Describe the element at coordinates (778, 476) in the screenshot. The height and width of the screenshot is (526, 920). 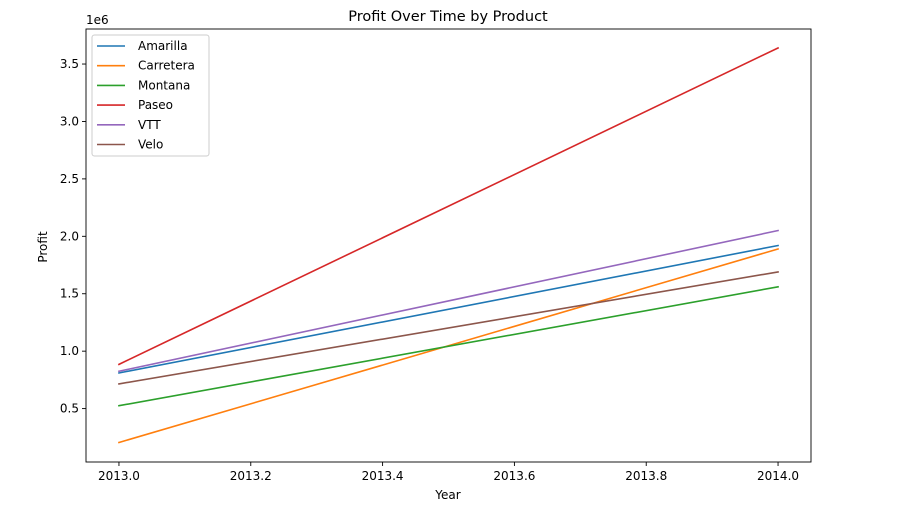
I see `x-tick-label: 2014.0` at that location.